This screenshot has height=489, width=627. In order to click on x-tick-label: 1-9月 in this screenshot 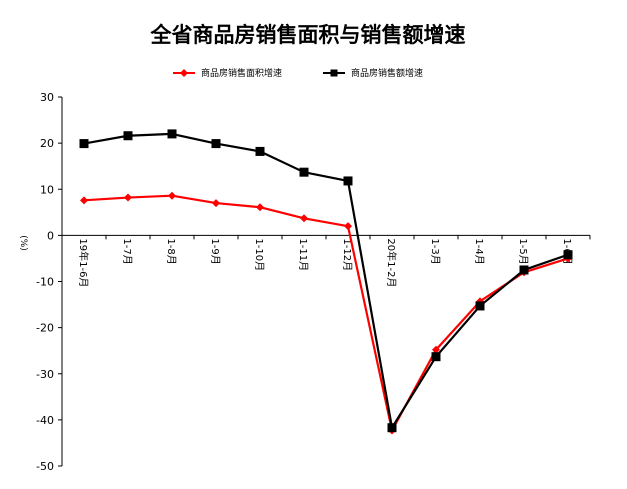, I will do `click(215, 251)`.